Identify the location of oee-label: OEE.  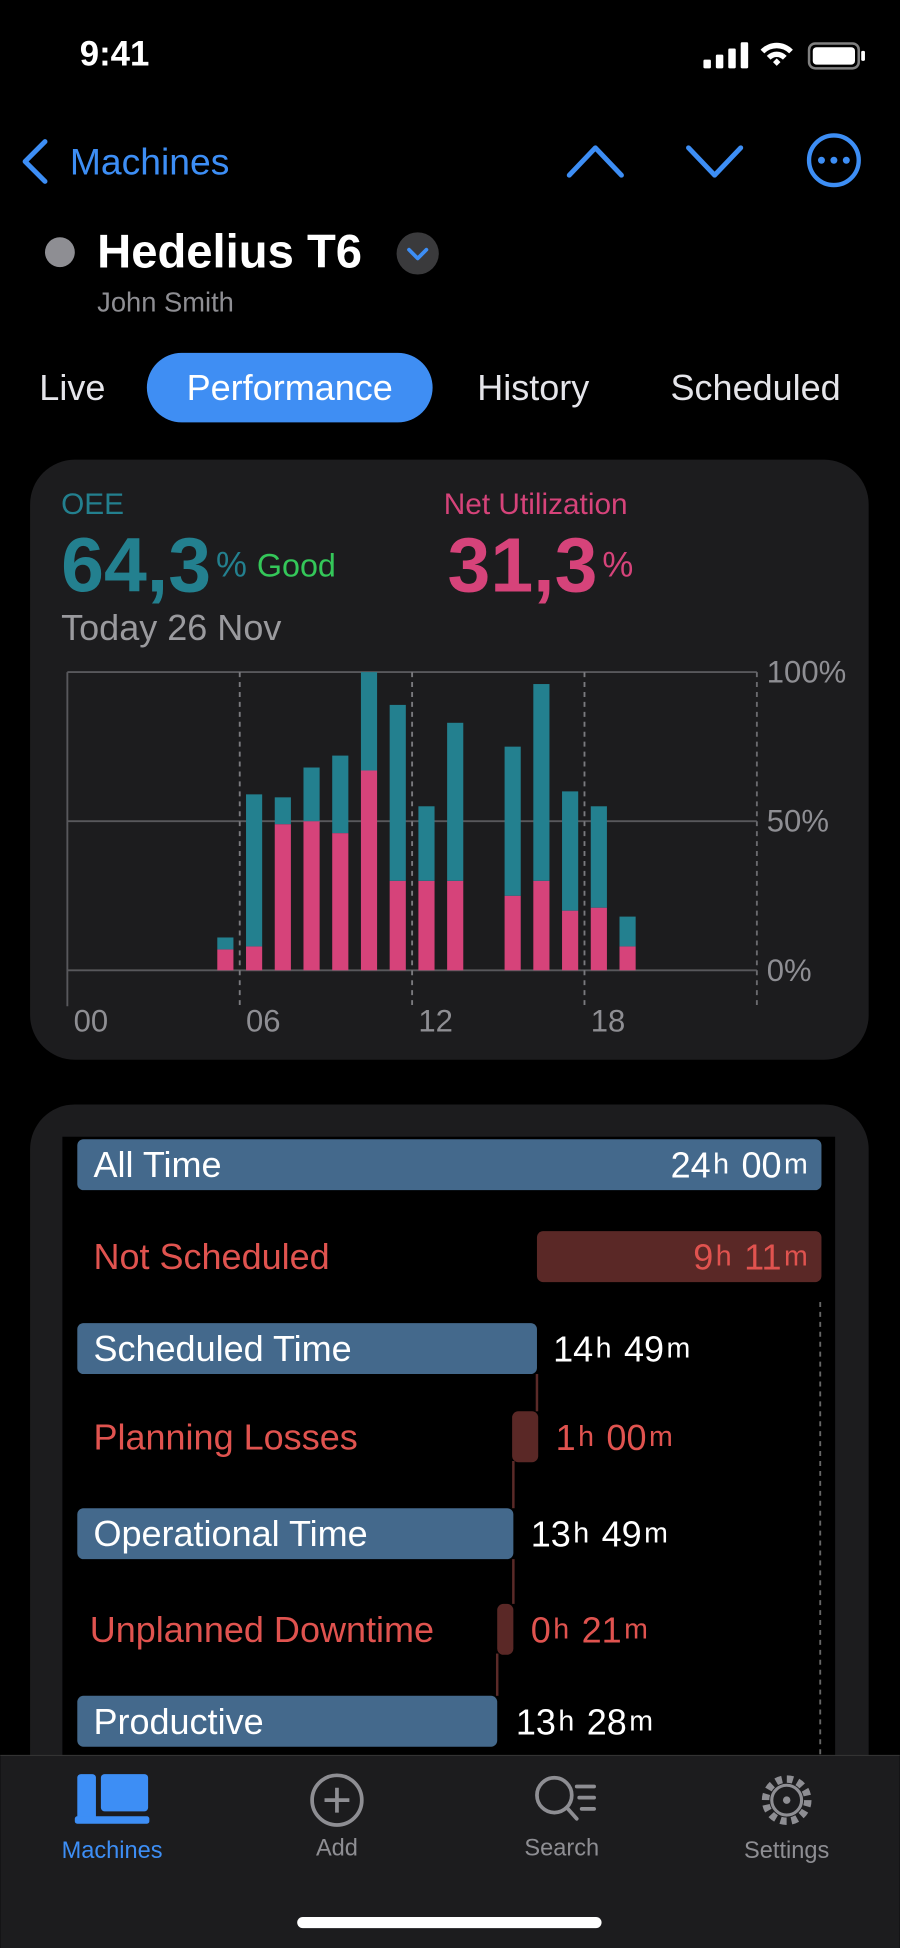
(92, 504).